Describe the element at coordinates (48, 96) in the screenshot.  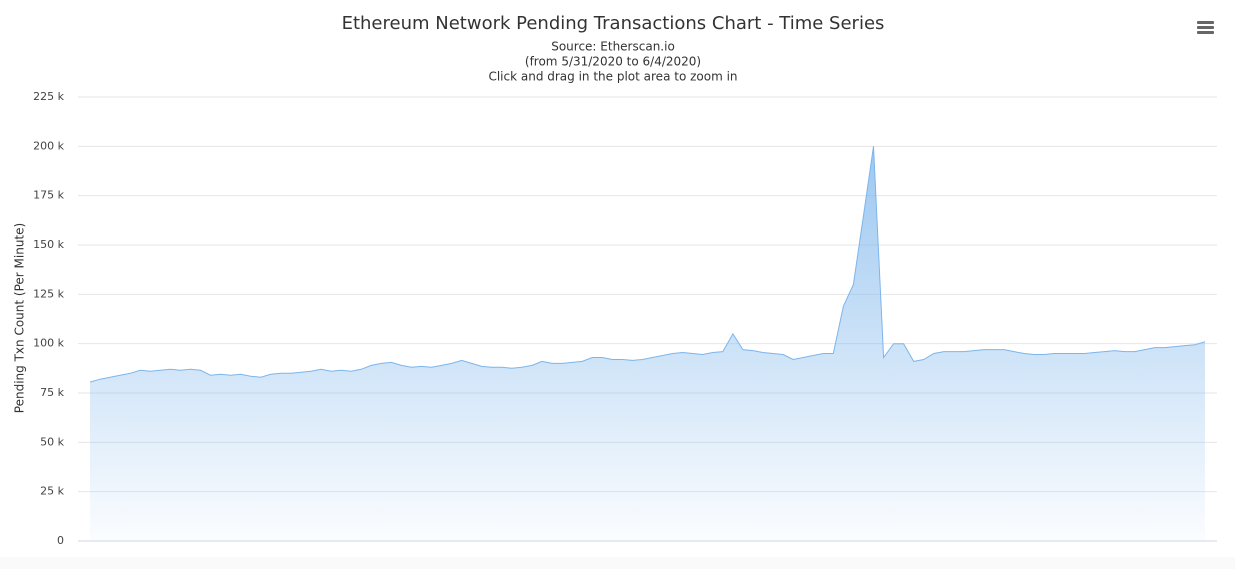
I see `y-tick-label: 225 k` at that location.